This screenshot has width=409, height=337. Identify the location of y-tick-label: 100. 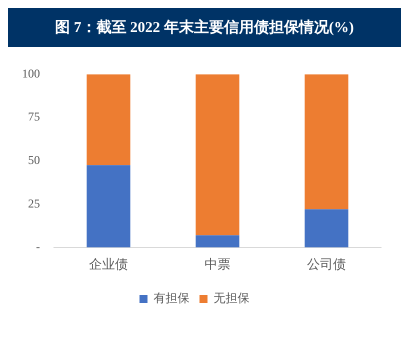
(31, 73).